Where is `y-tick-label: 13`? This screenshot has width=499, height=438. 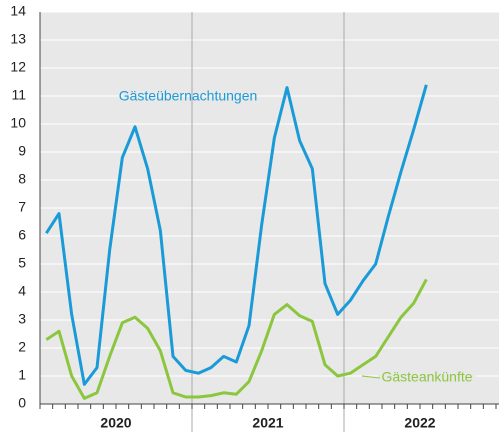 y-tick-label: 13 is located at coordinates (18, 39).